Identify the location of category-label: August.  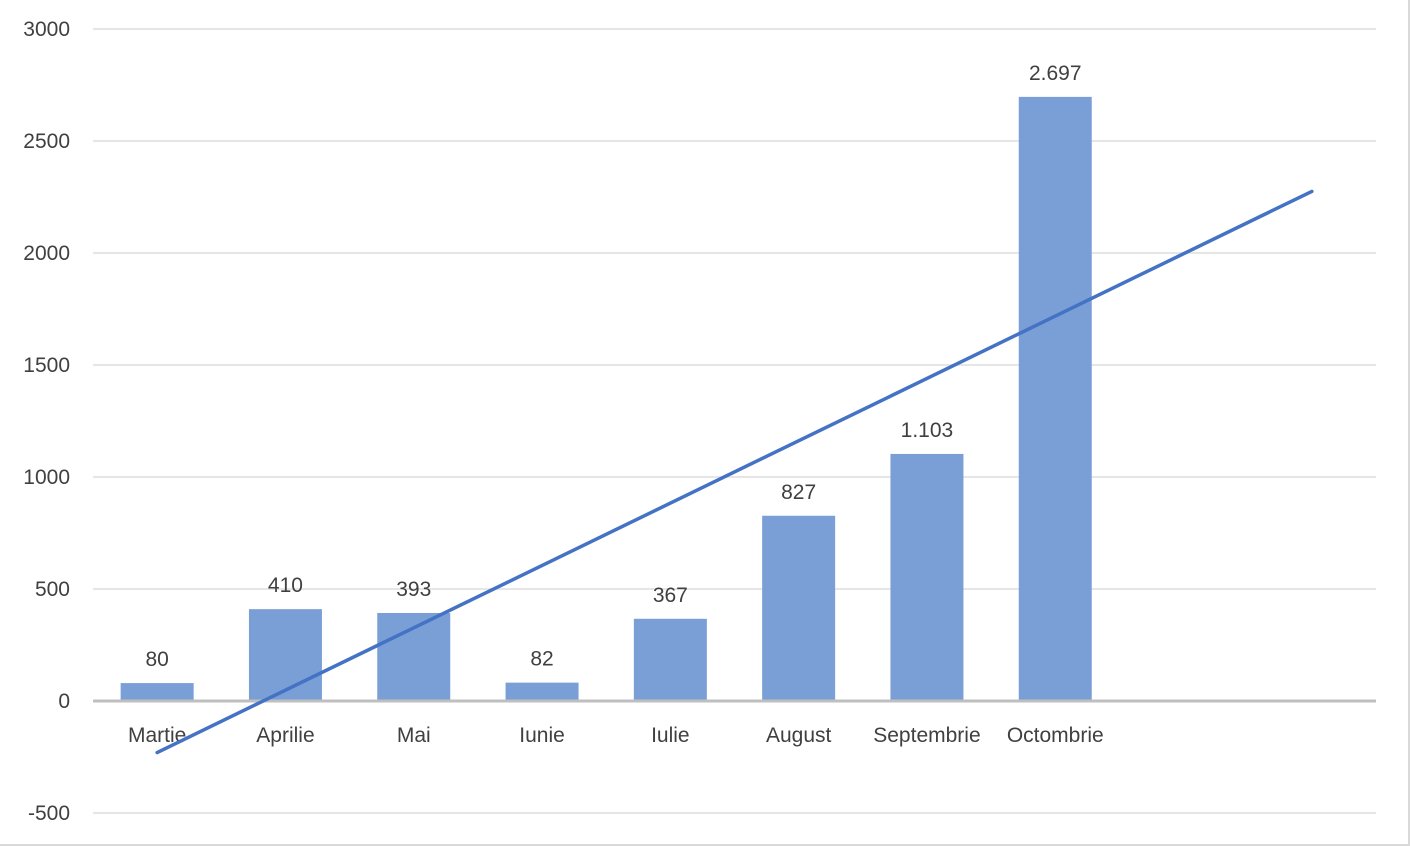
(799, 735).